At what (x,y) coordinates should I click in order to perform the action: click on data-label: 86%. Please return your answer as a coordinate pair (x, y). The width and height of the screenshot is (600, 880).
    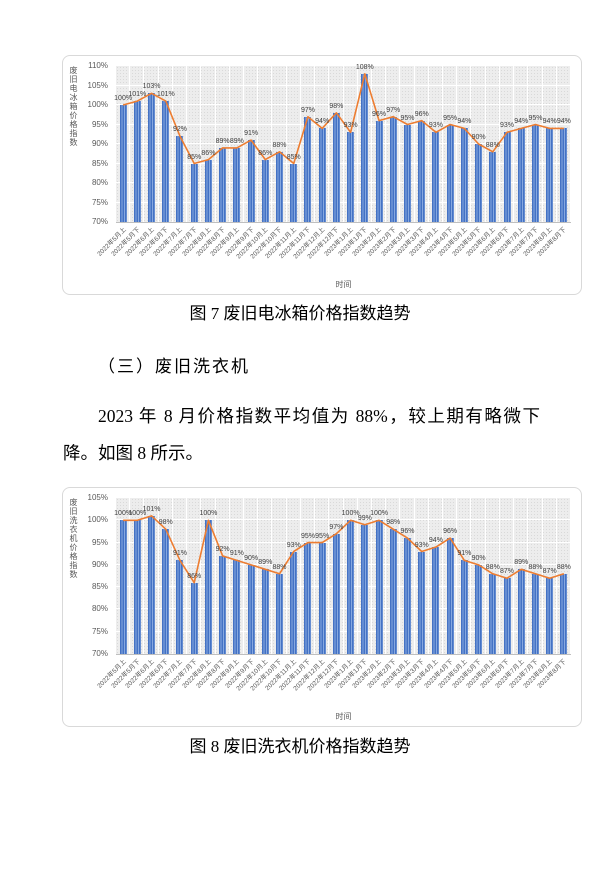
    Looking at the image, I should click on (208, 153).